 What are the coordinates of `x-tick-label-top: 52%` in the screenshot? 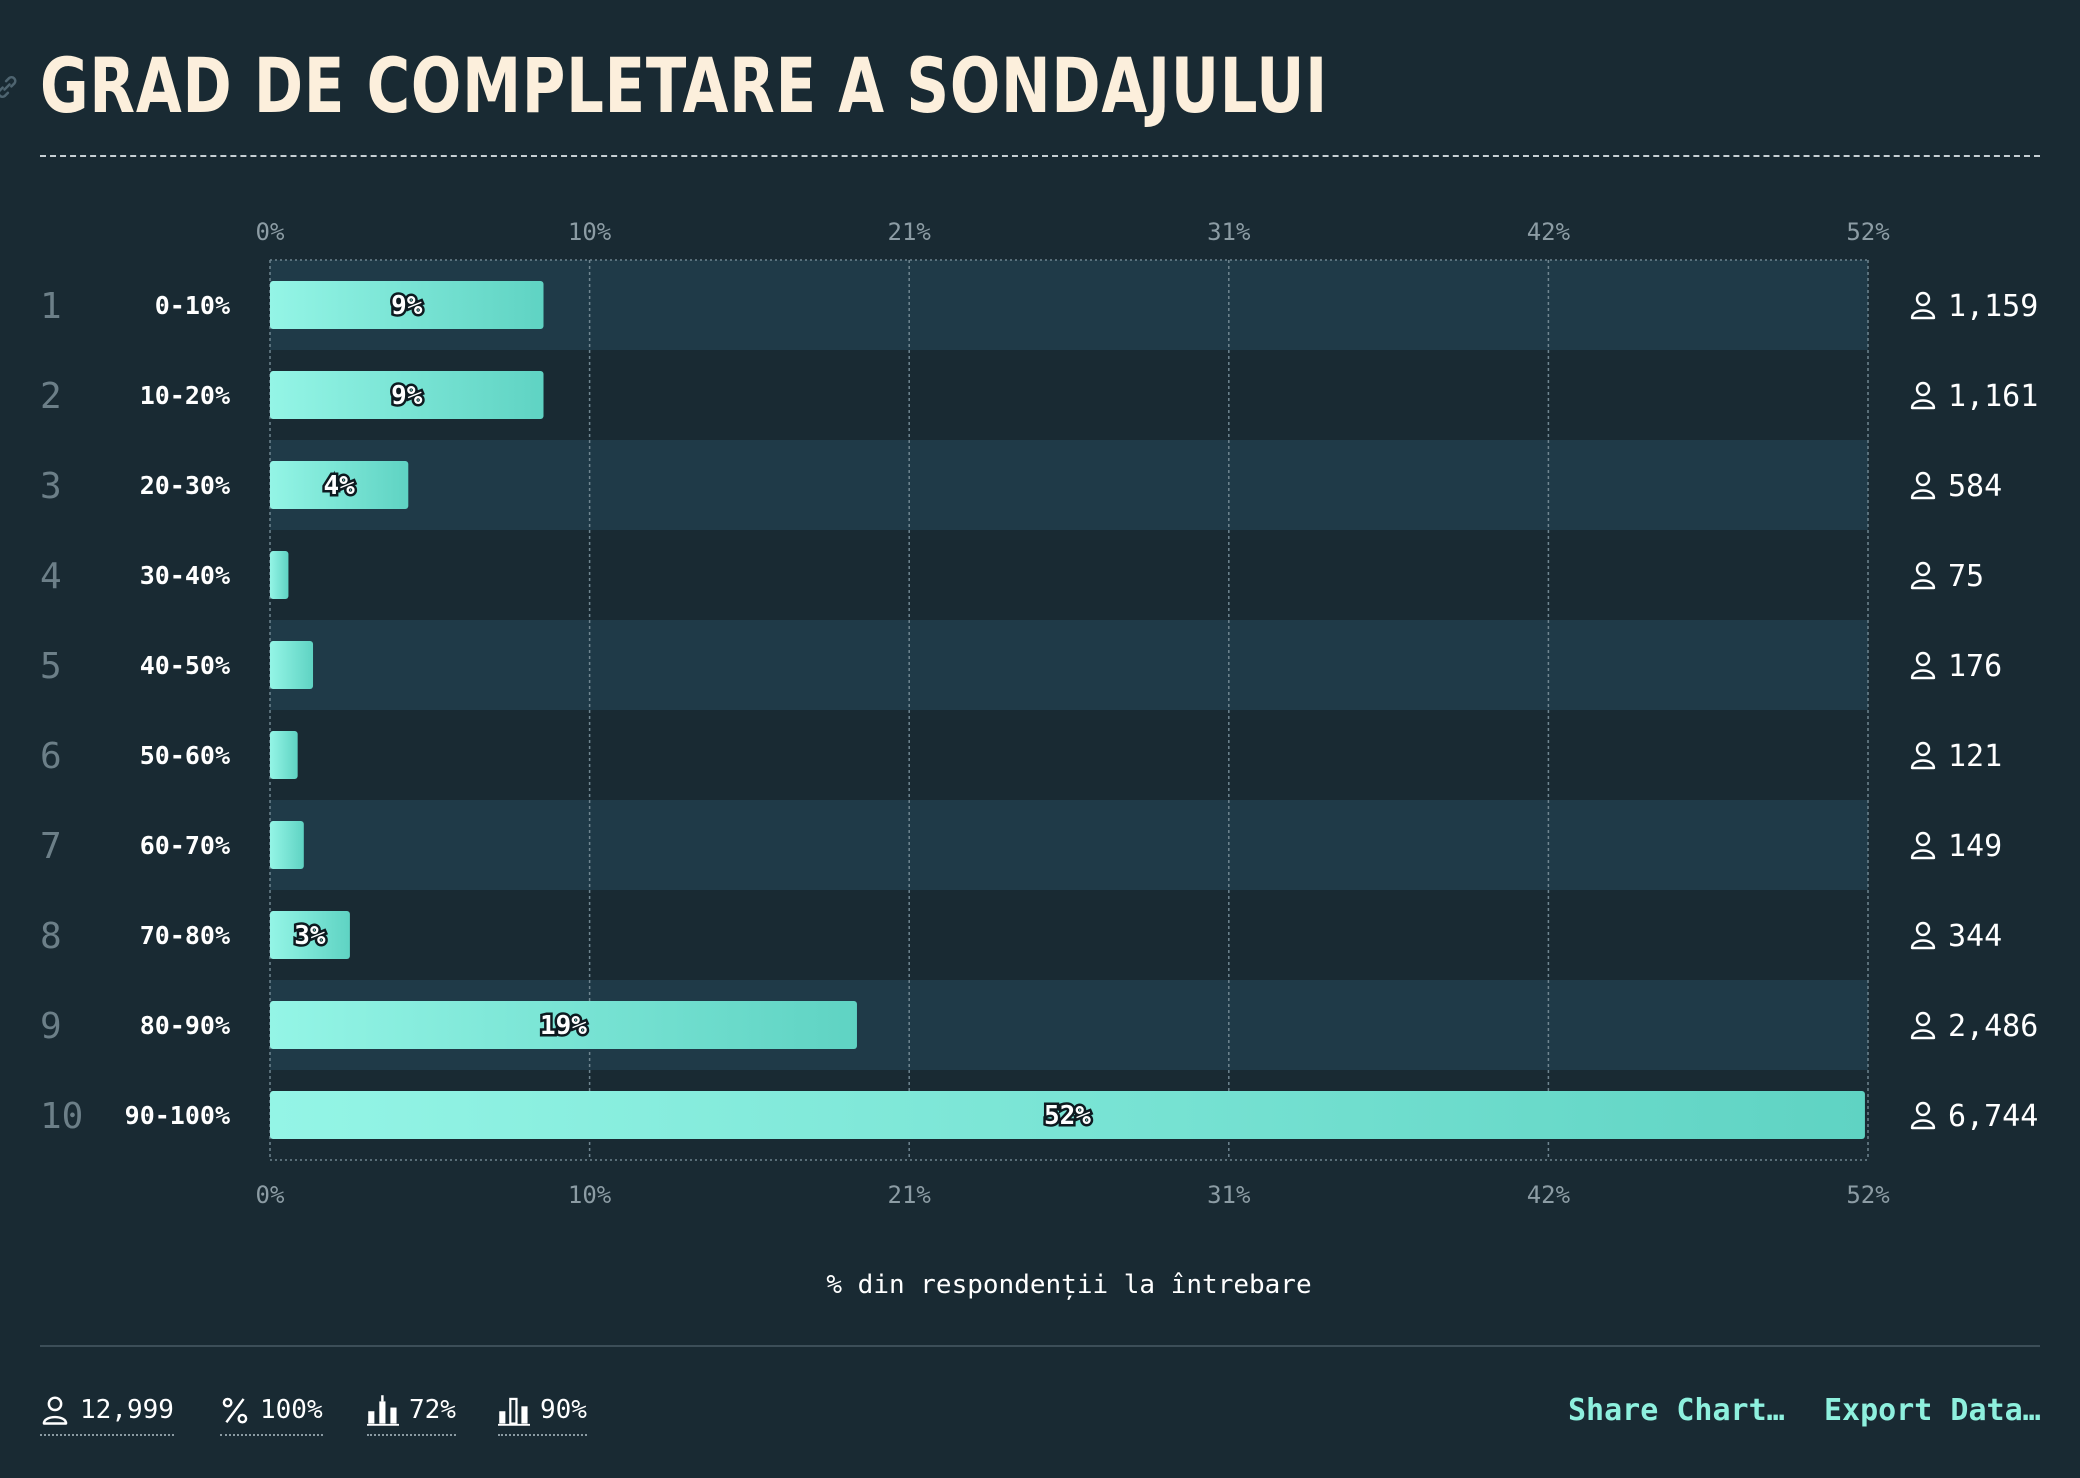 It's located at (1868, 232).